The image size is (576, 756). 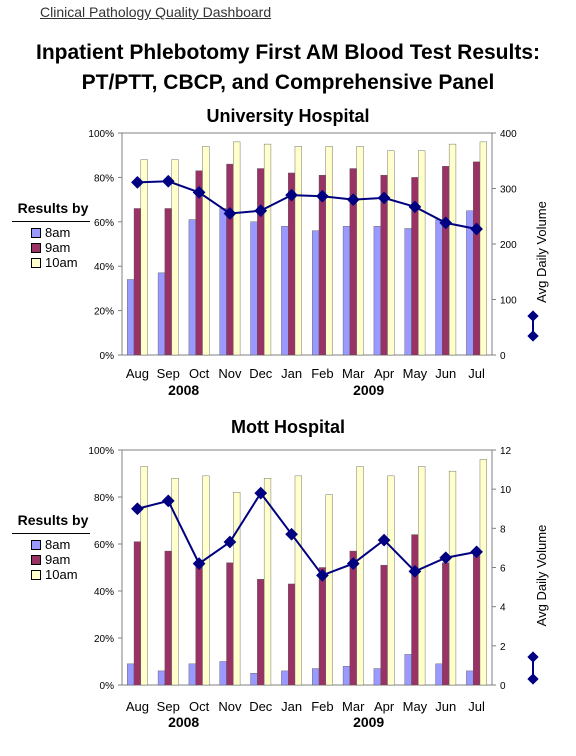 What do you see at coordinates (61, 262) in the screenshot?
I see `legend-label-10am: 10am` at bounding box center [61, 262].